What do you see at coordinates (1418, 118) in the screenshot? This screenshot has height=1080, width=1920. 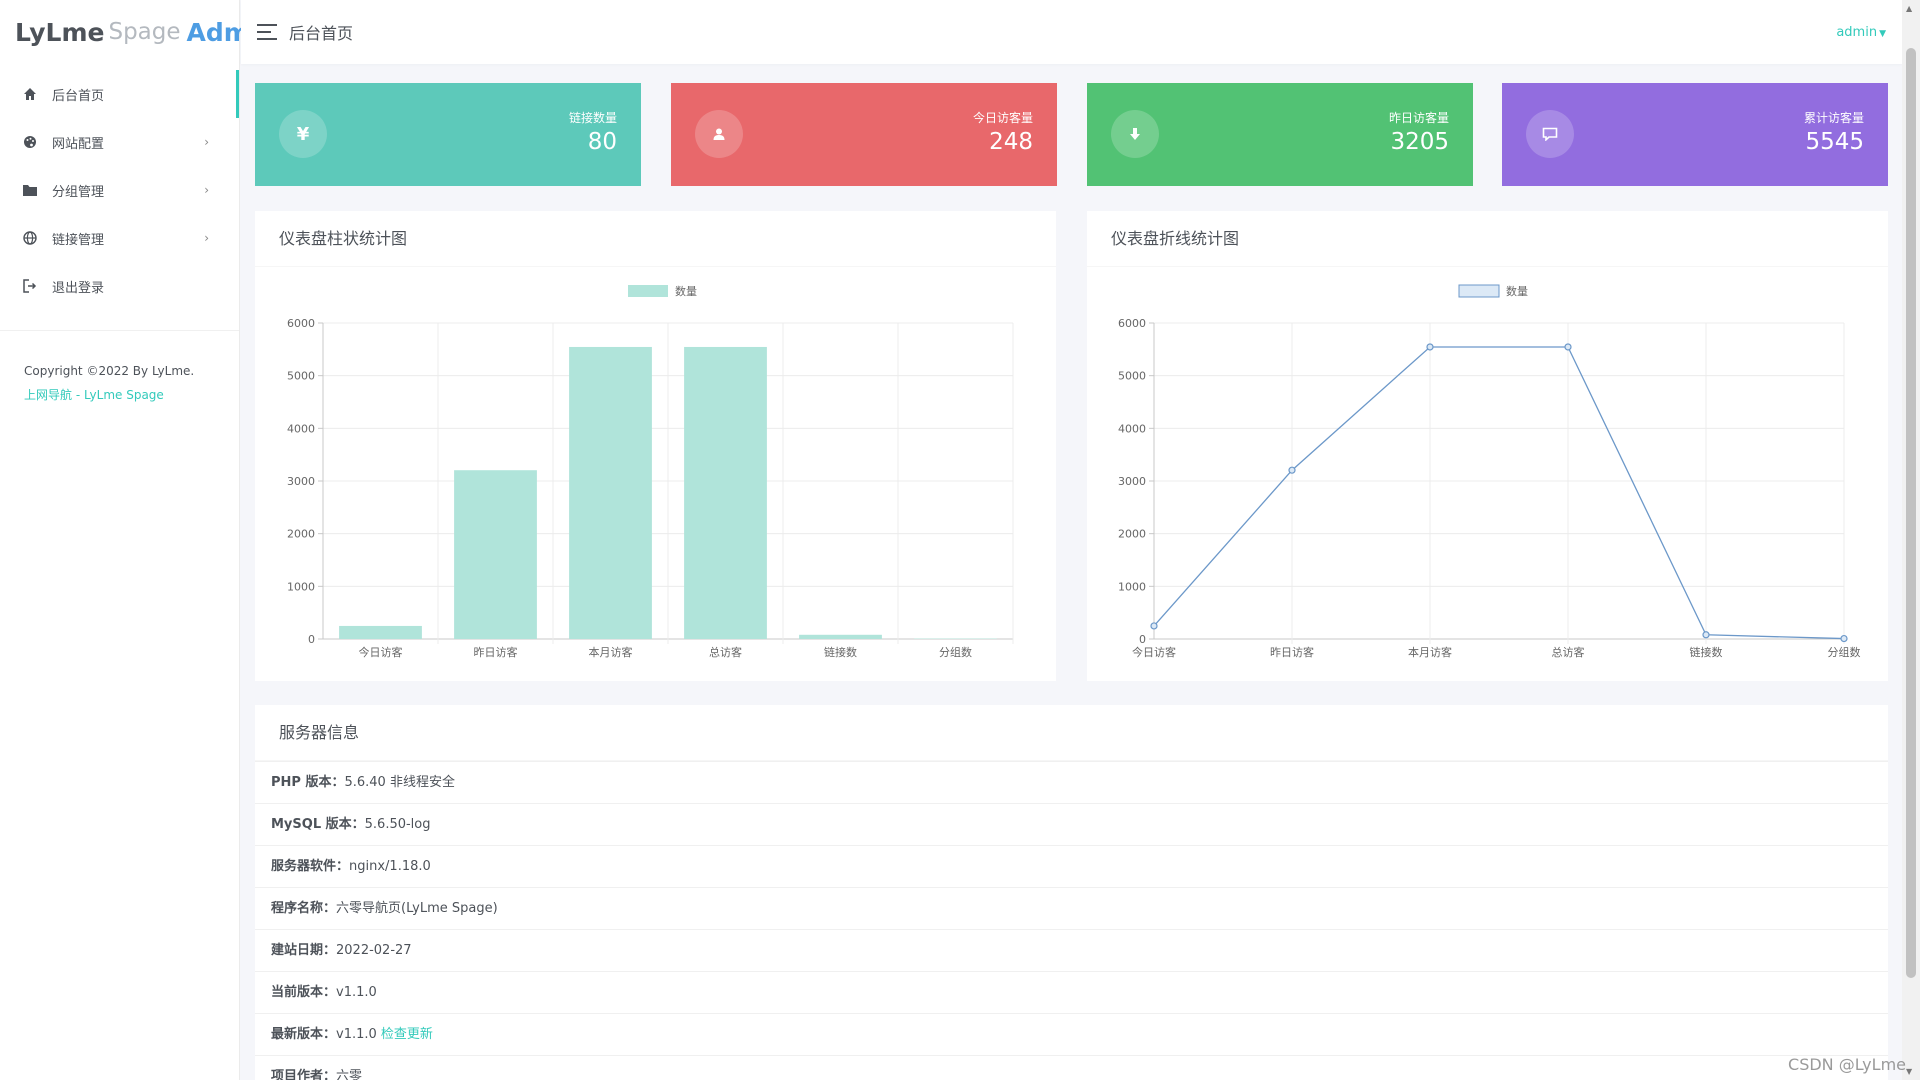 I see `stat-label: 昨日访客量` at bounding box center [1418, 118].